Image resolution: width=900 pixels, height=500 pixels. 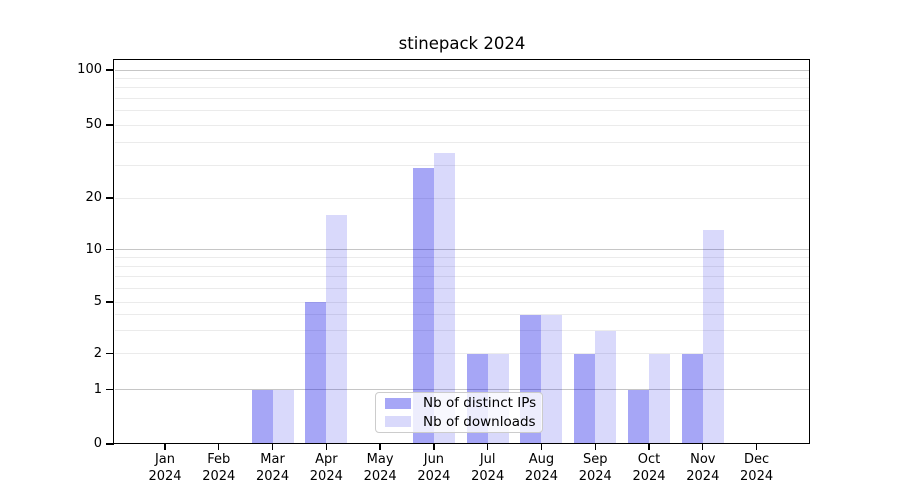 I want to click on y-tick-label-2: 2, so click(x=97, y=353).